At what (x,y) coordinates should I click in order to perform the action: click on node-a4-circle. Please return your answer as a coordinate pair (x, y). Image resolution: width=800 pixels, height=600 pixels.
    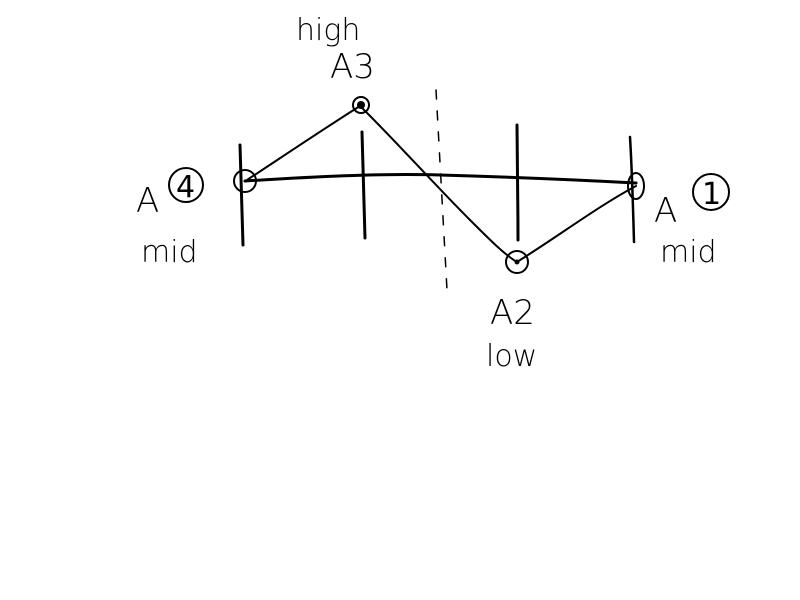
    Looking at the image, I should click on (245, 181).